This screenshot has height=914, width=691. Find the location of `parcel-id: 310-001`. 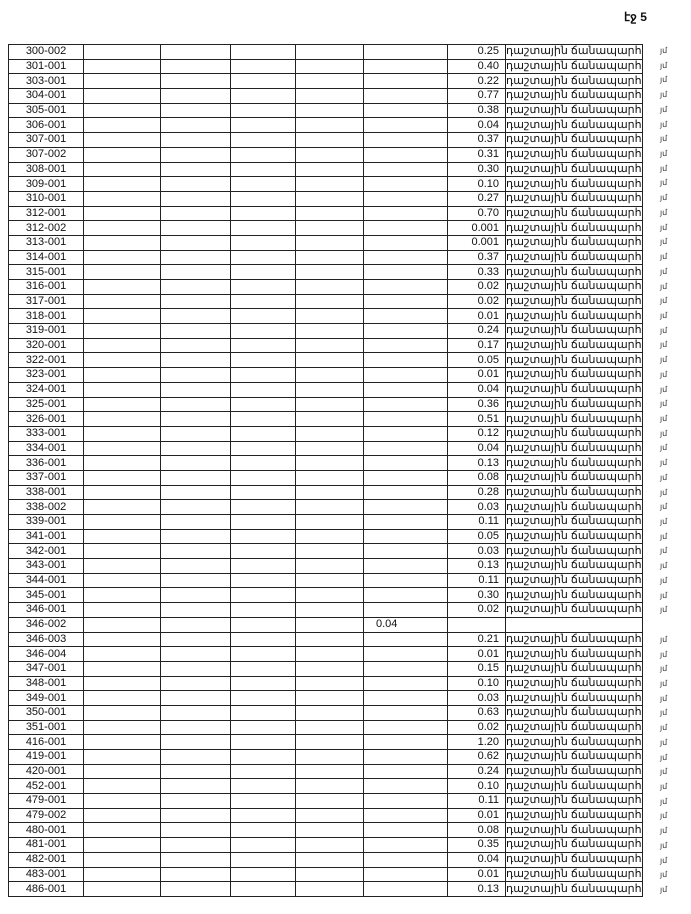

parcel-id: 310-001 is located at coordinates (46, 198).